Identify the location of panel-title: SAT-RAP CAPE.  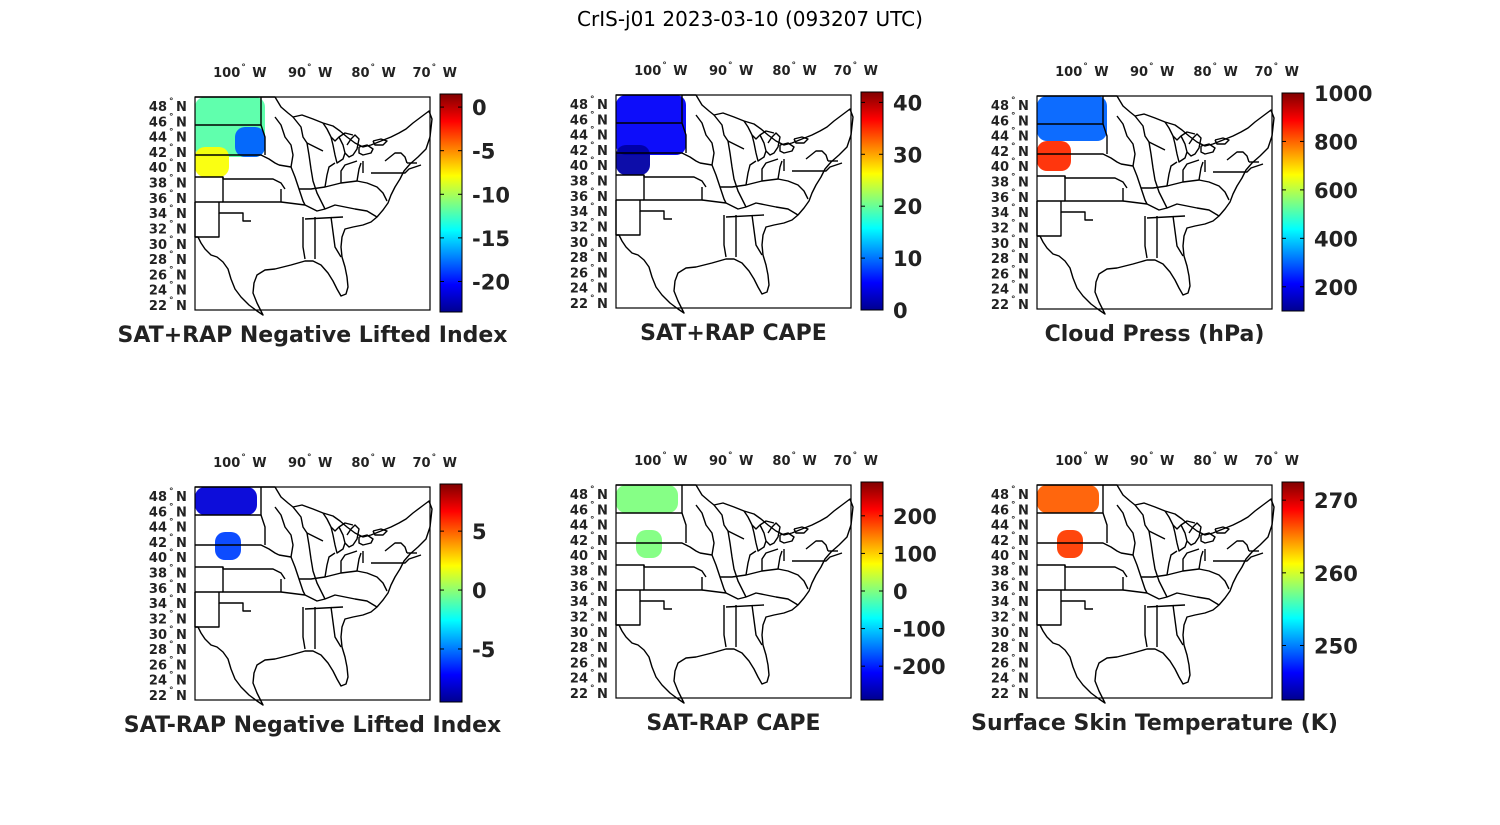
(733, 723).